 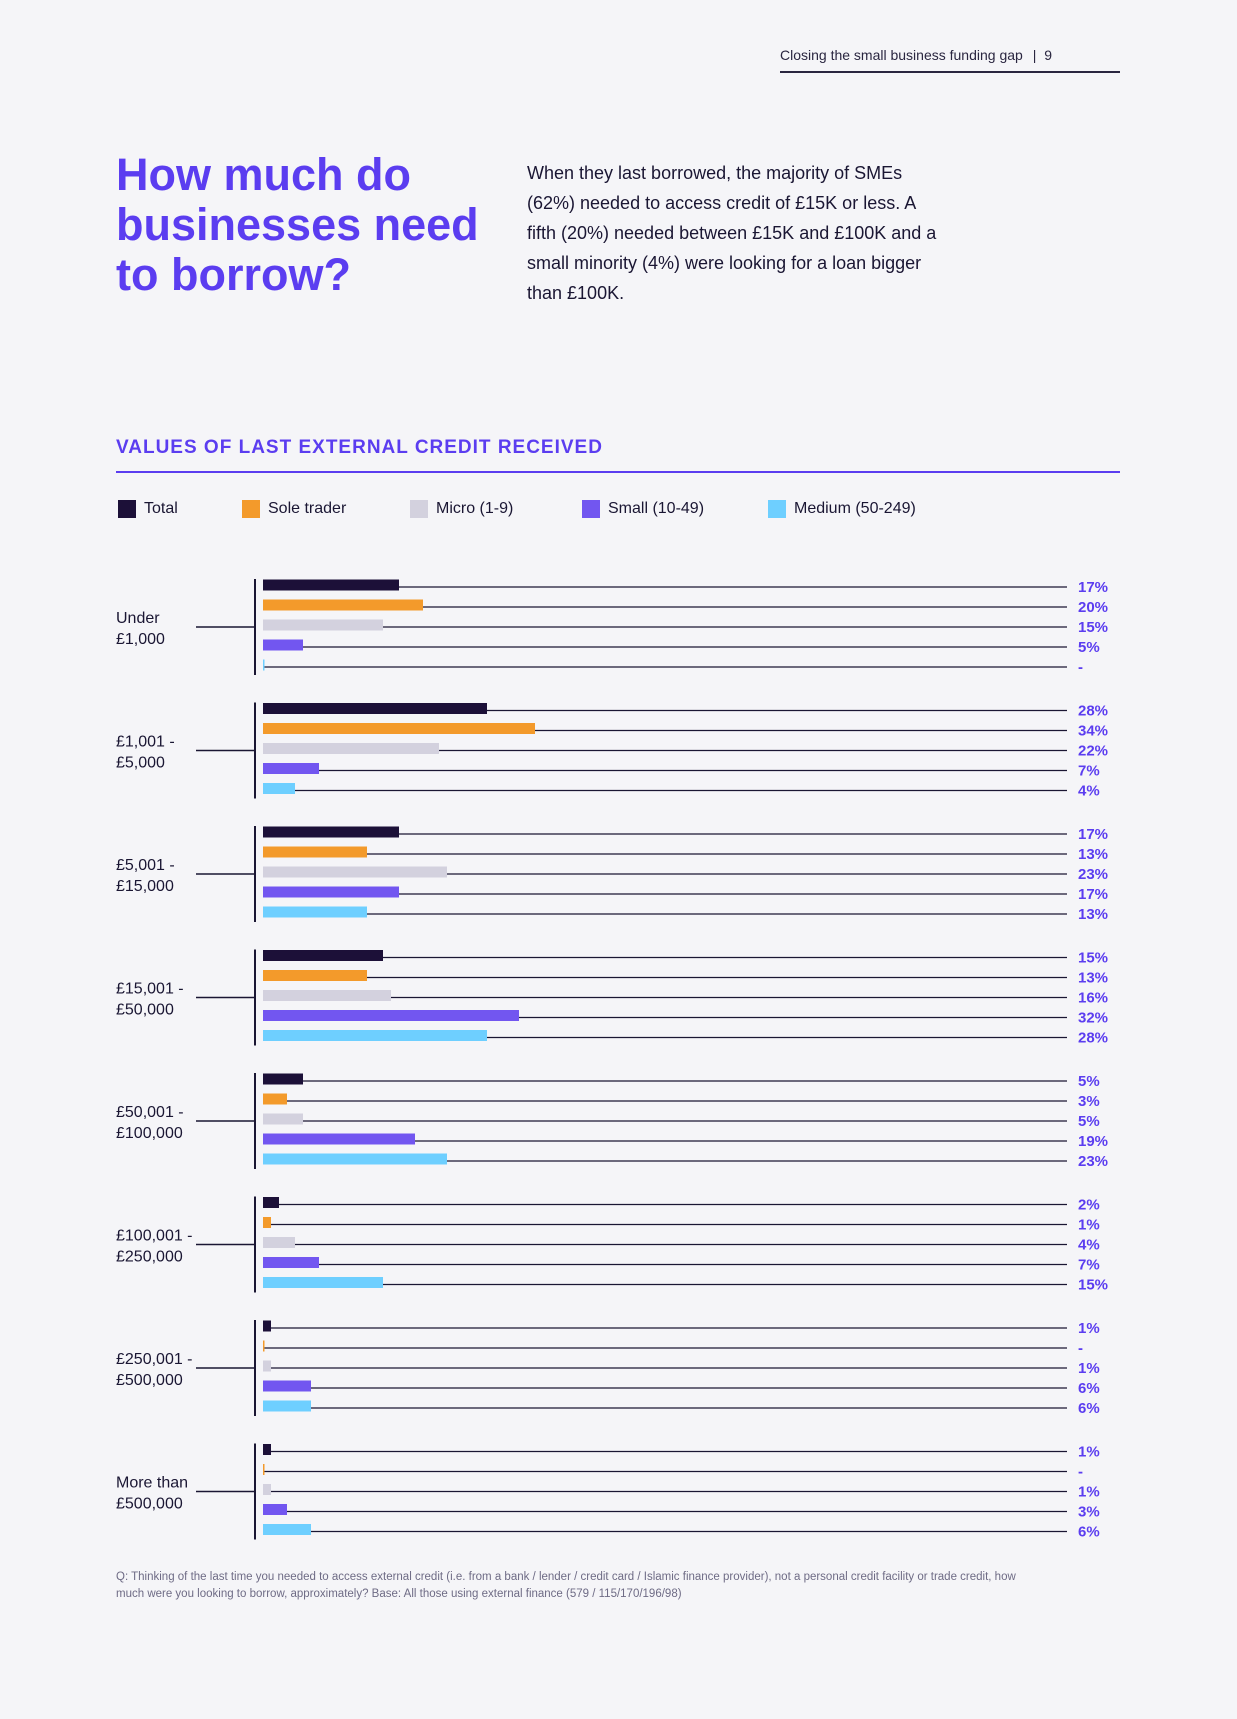 I want to click on legend-item: Total, so click(x=148, y=509).